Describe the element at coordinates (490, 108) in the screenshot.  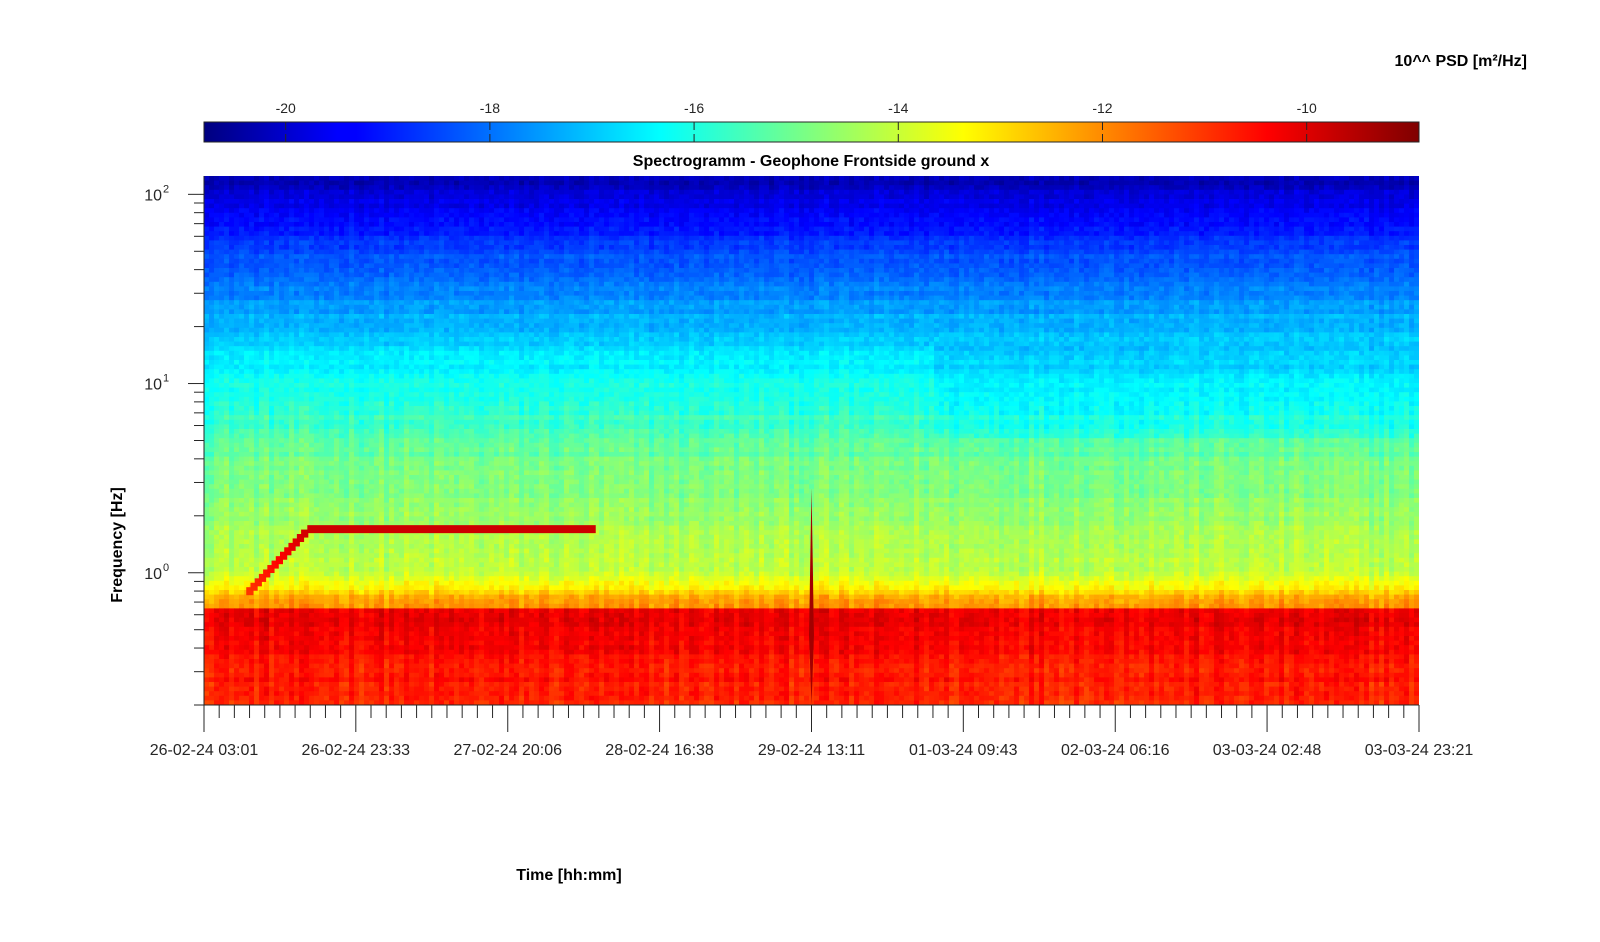
I see `colorbar-tick-label: -18` at that location.